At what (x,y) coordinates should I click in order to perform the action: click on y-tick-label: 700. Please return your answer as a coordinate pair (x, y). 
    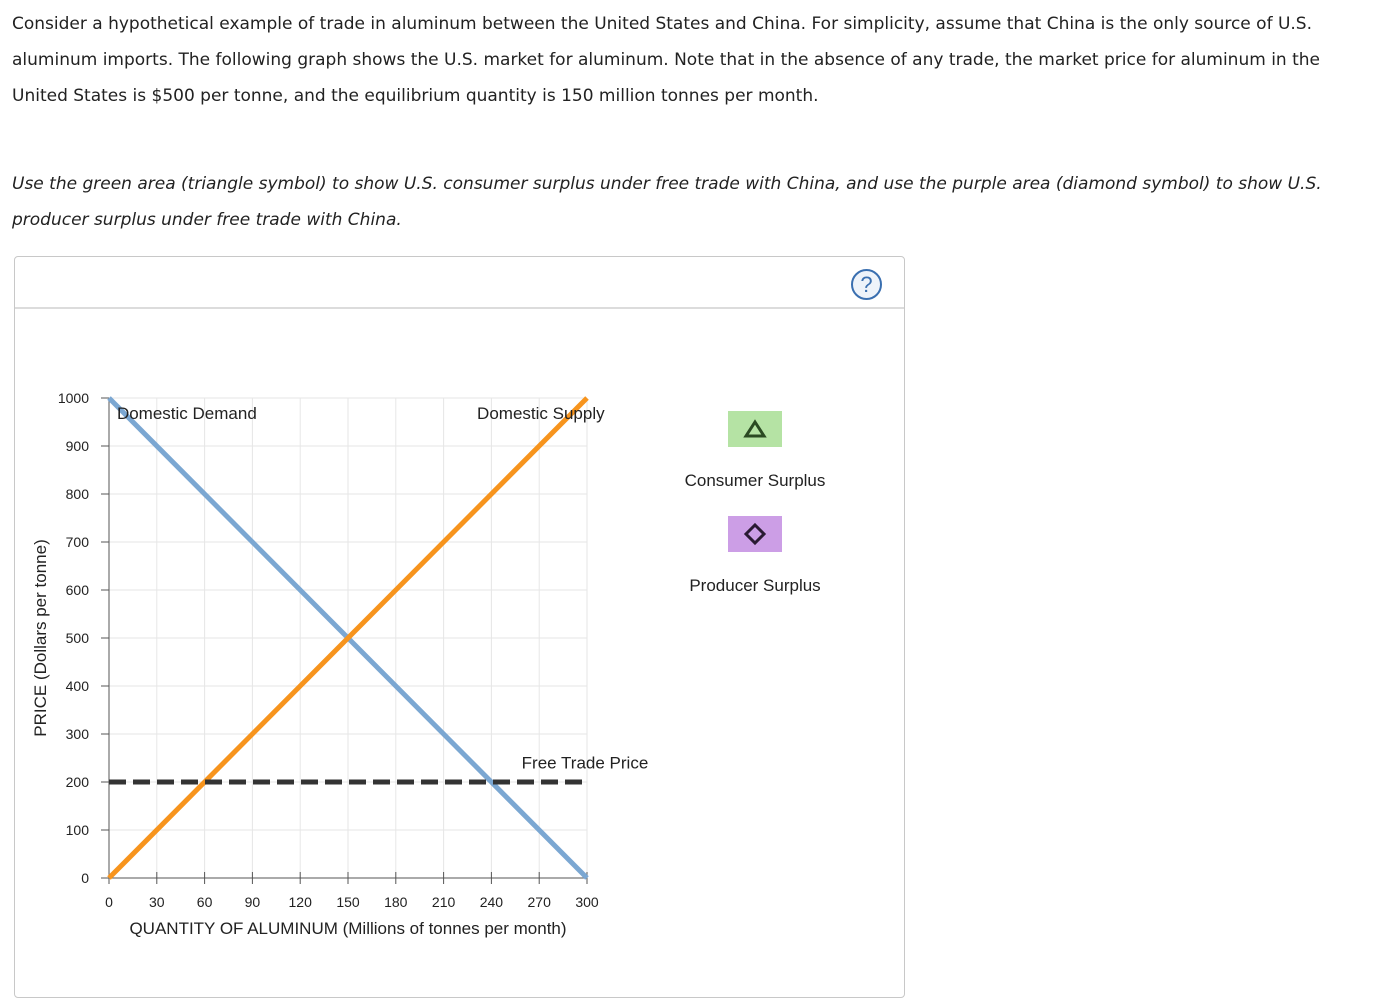
    Looking at the image, I should click on (78, 542).